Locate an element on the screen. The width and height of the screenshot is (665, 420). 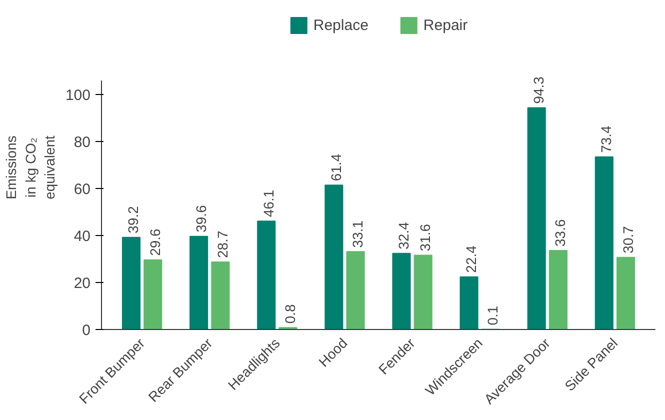
y-tick-label: 40 is located at coordinates (82, 236).